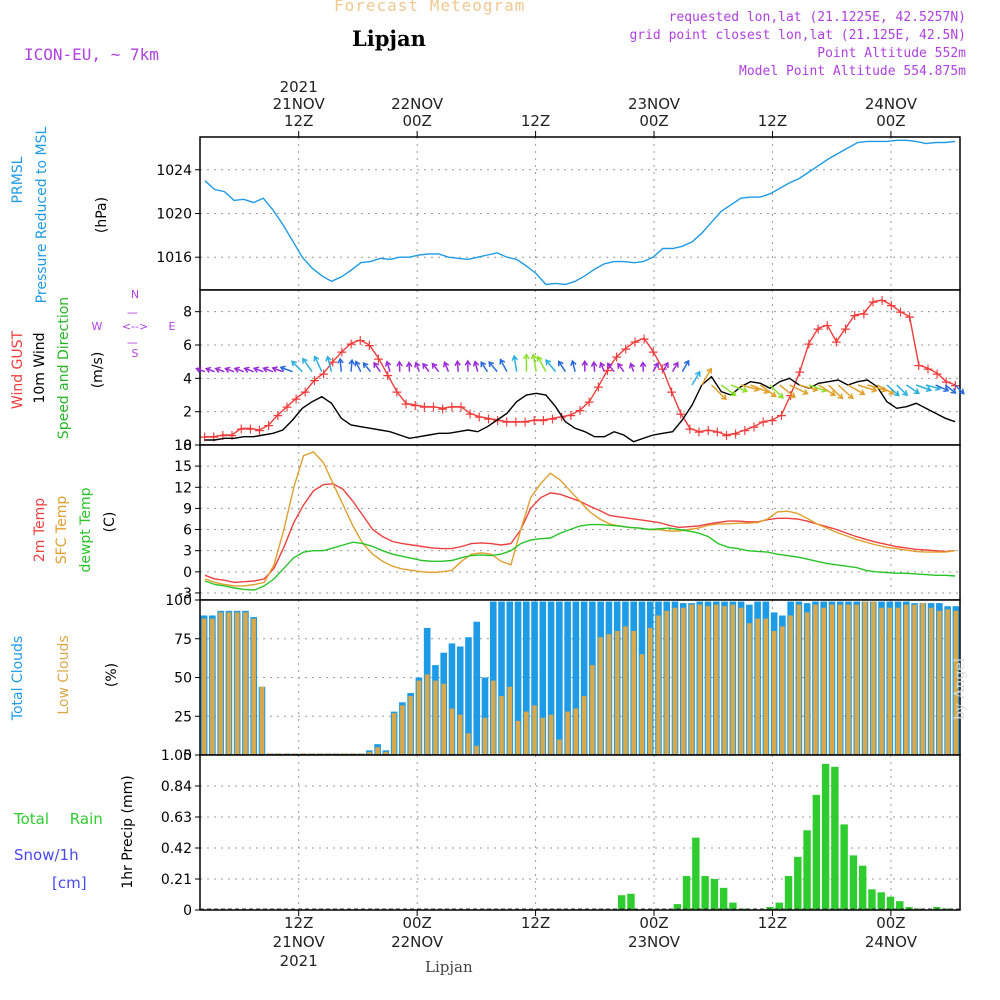  What do you see at coordinates (128, 831) in the screenshot?
I see `precip-unit: 1hr Precip (mm)` at bounding box center [128, 831].